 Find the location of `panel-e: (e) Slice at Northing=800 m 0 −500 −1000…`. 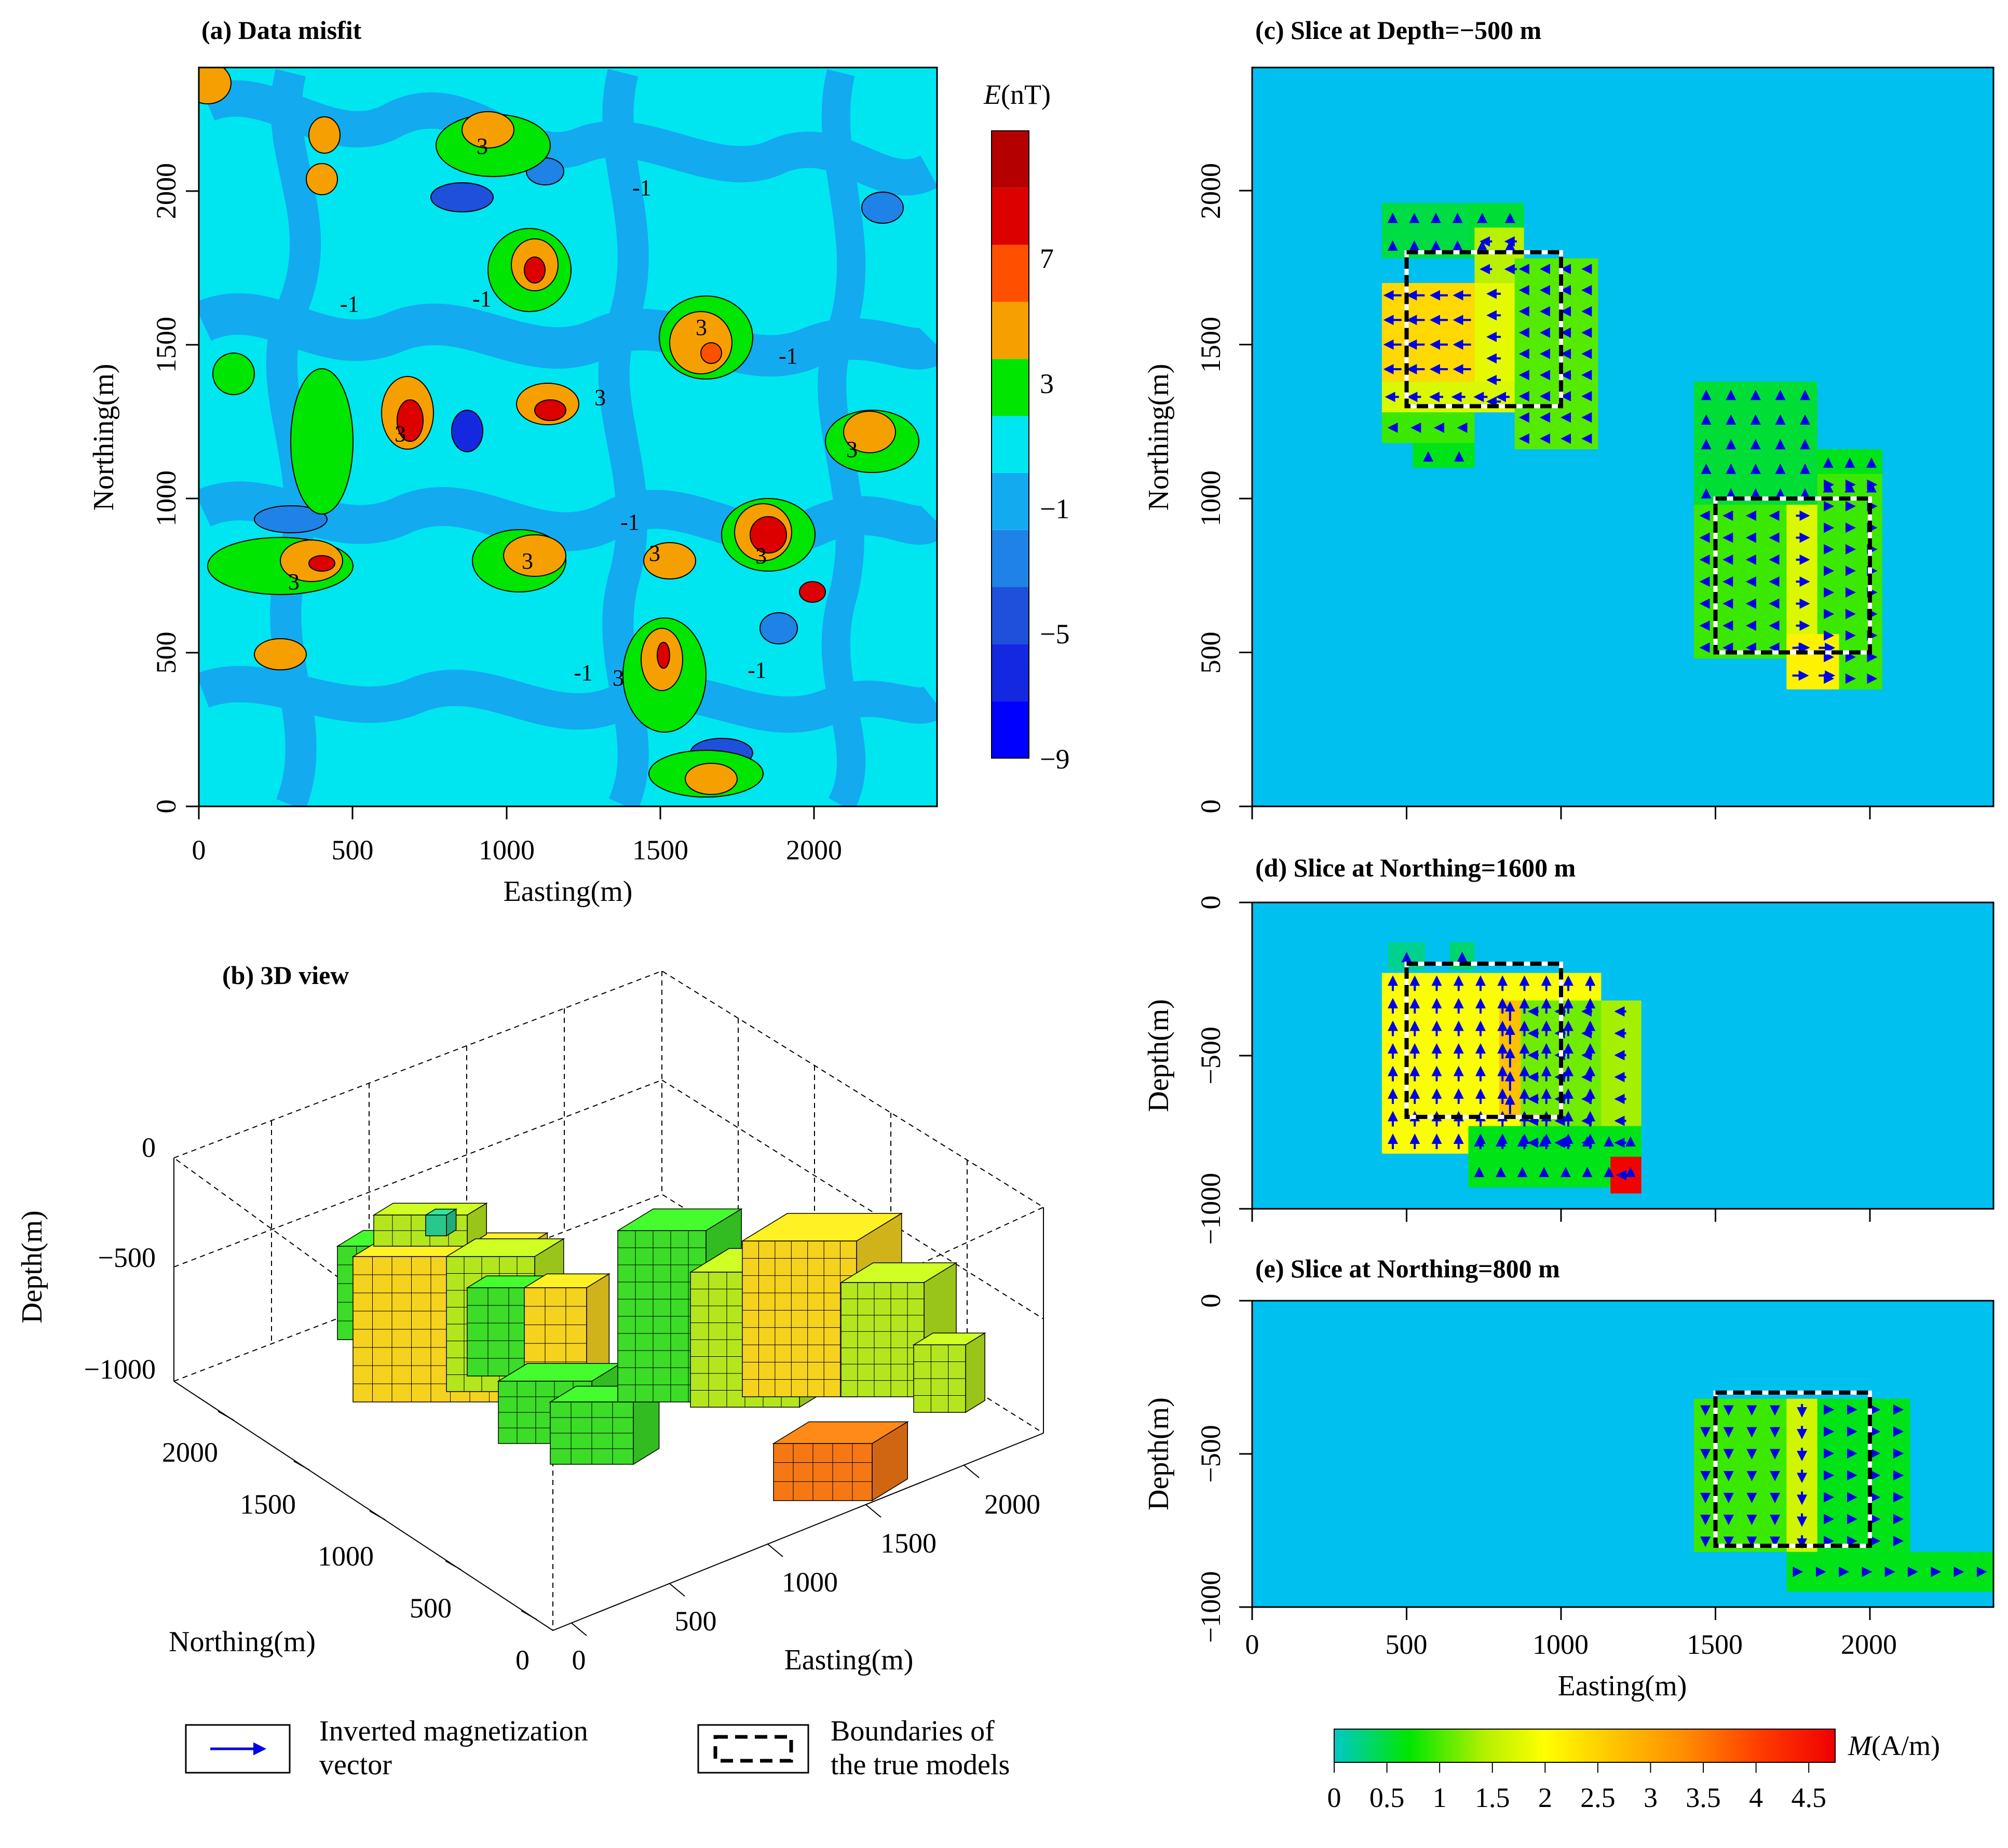

panel-e: (e) Slice at Northing=800 m 0 −500 −1000… is located at coordinates (1569, 1478).